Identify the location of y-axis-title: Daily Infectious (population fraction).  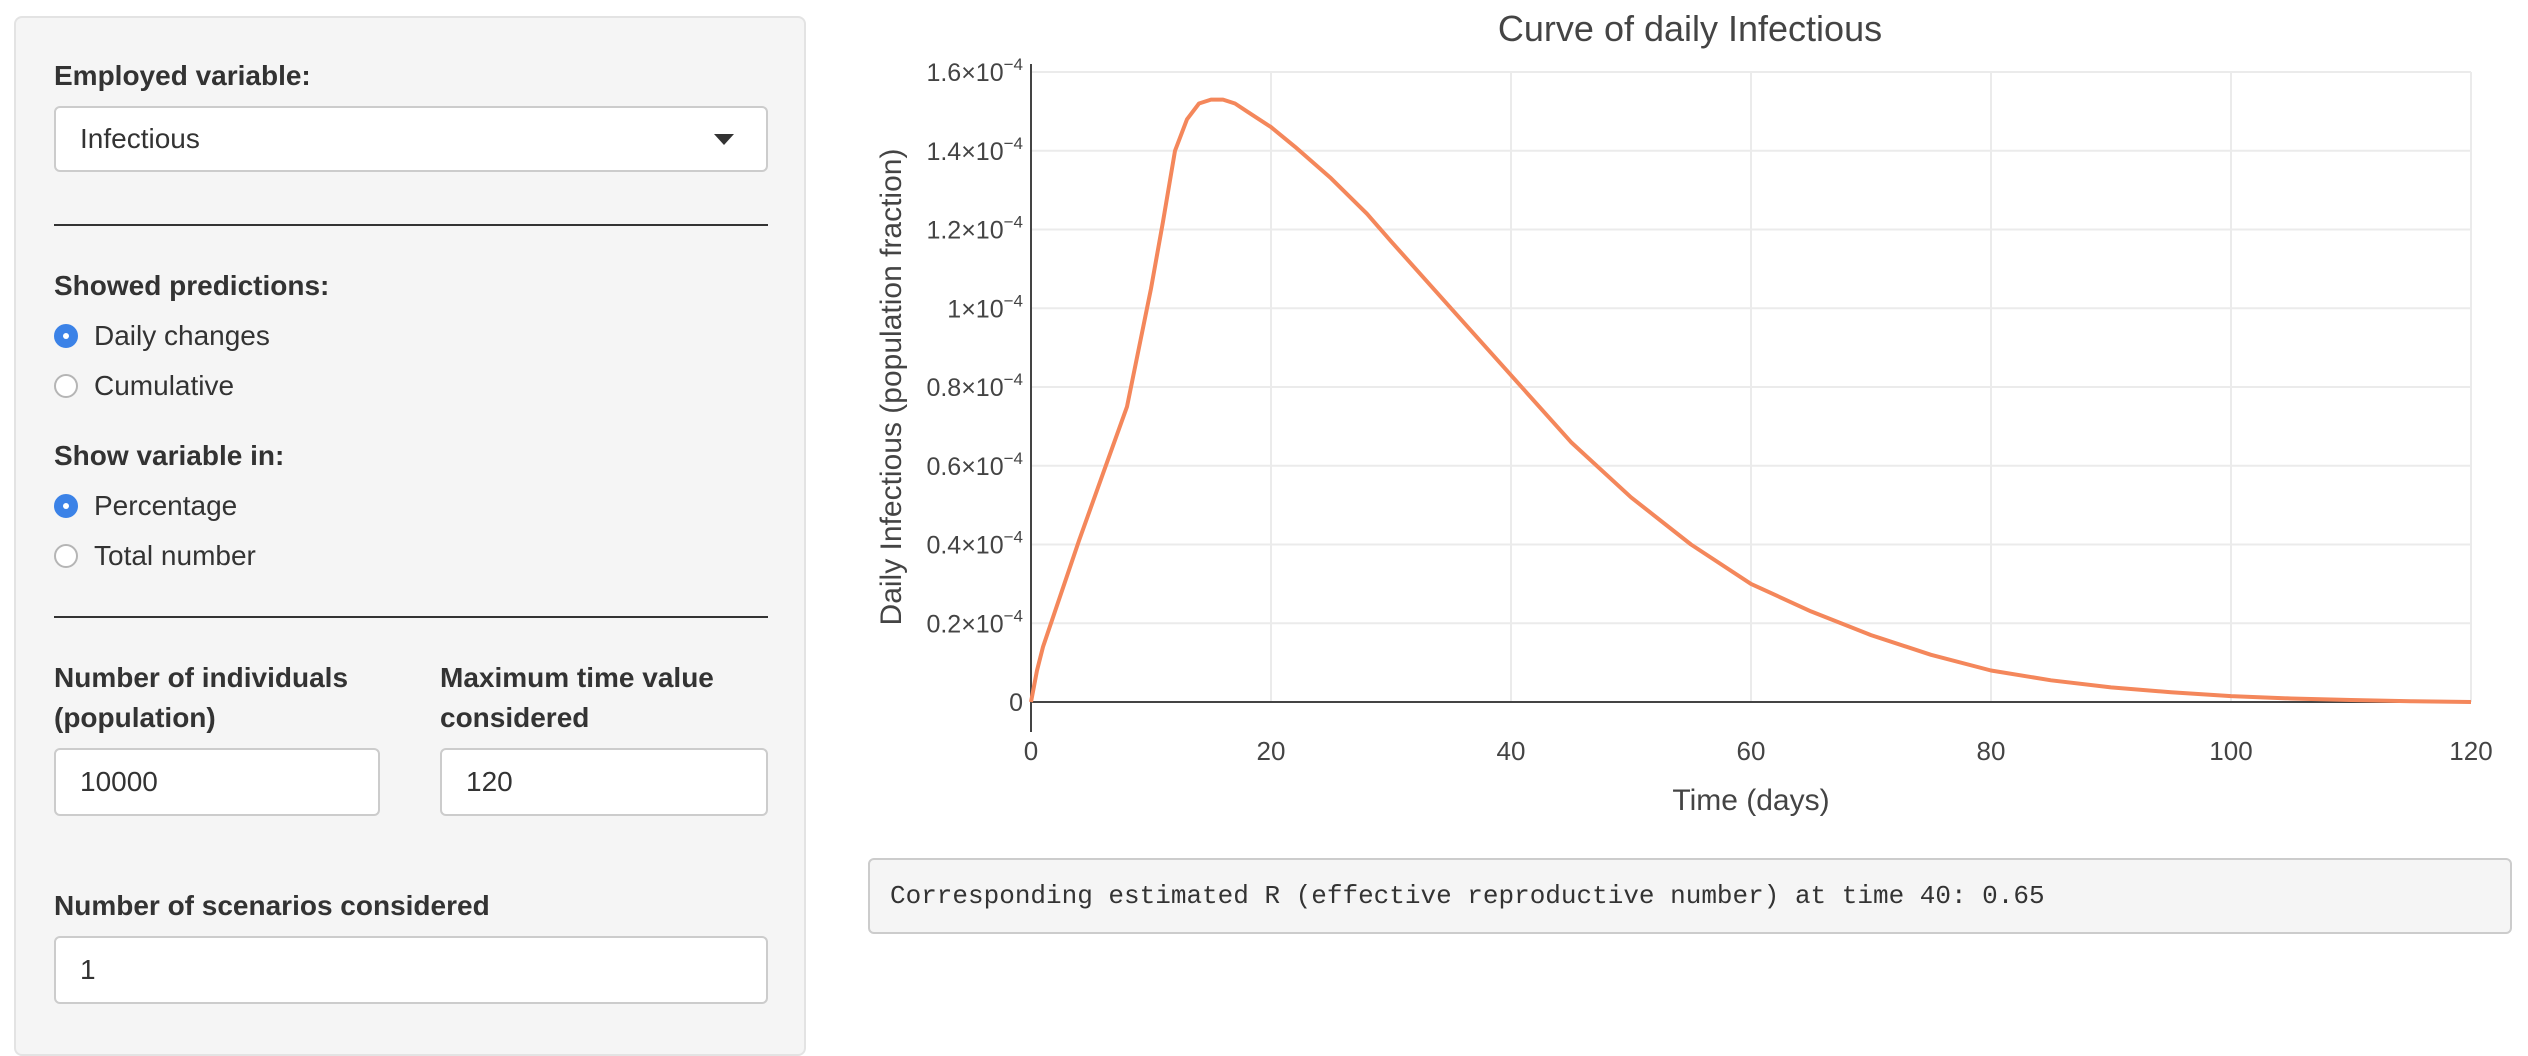
(891, 387).